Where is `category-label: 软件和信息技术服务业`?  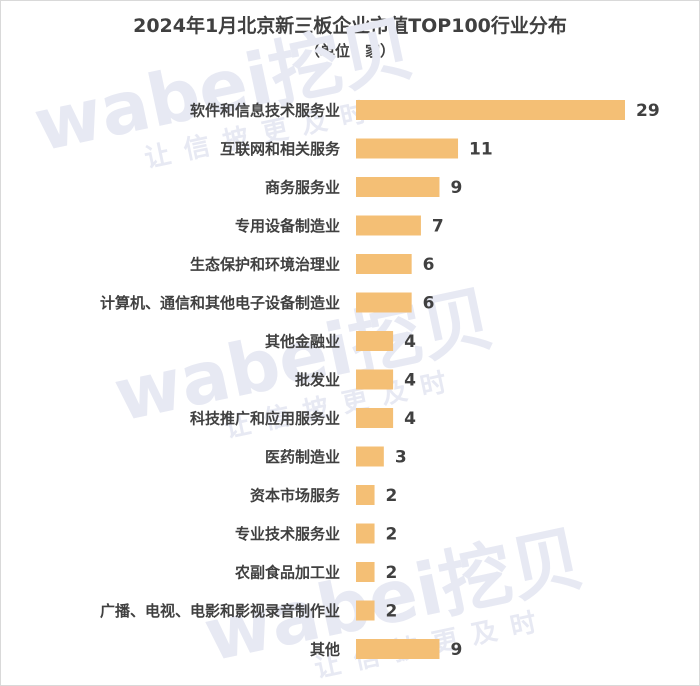 category-label: 软件和信息技术服务业 is located at coordinates (265, 111).